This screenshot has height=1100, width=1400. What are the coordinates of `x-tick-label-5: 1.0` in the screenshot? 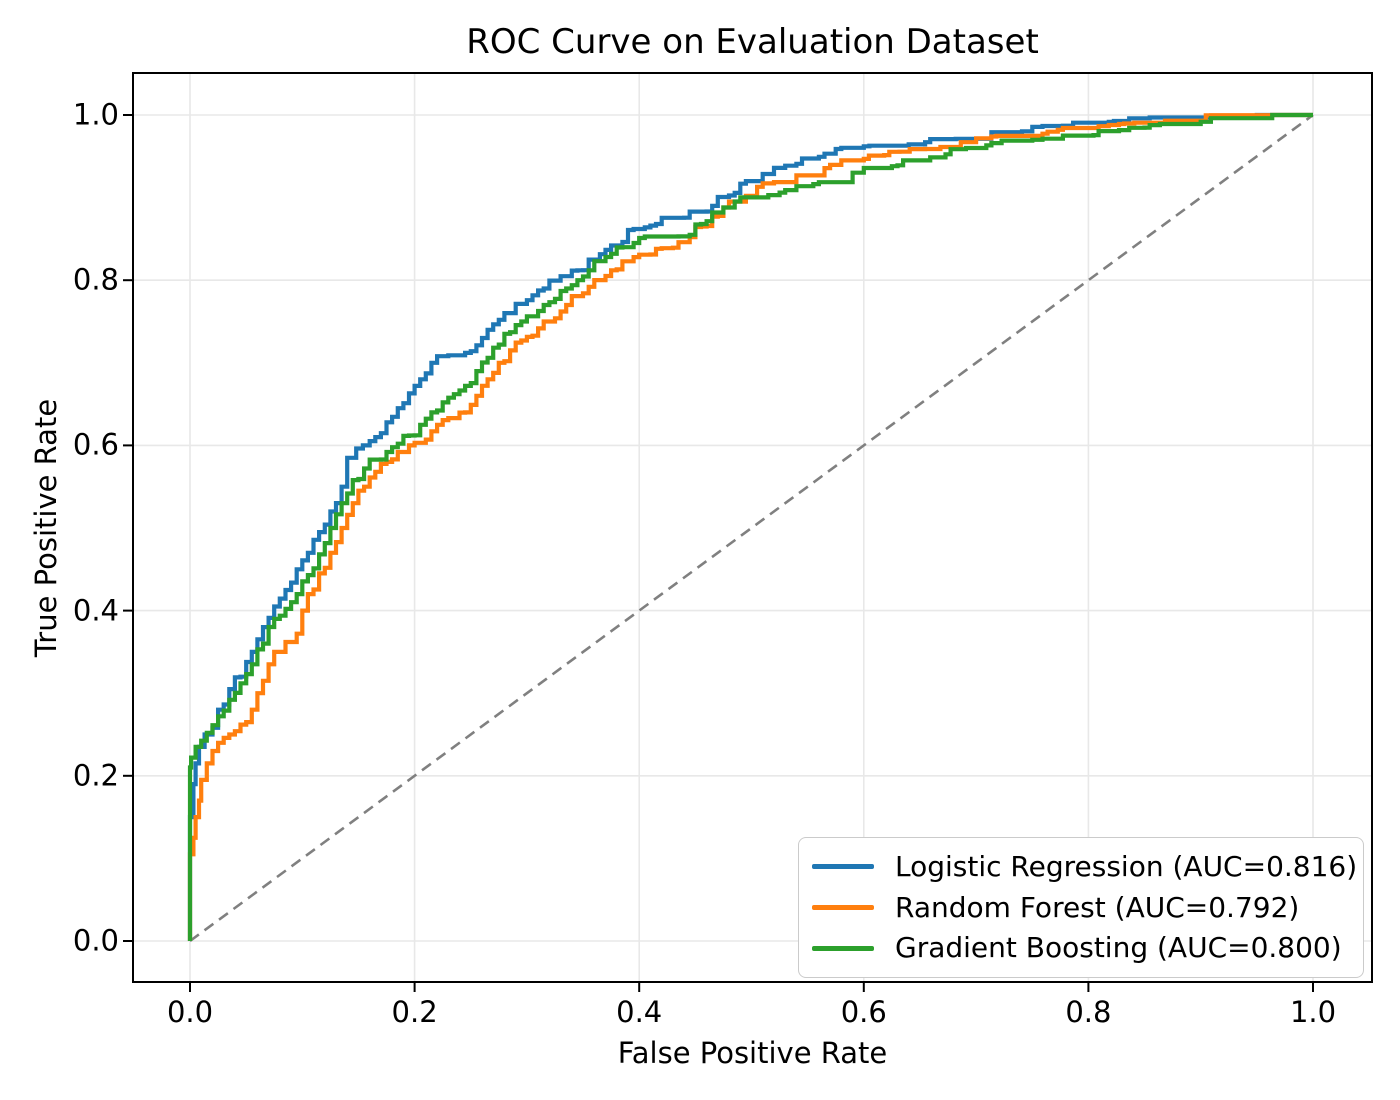 It's located at (1313, 1012).